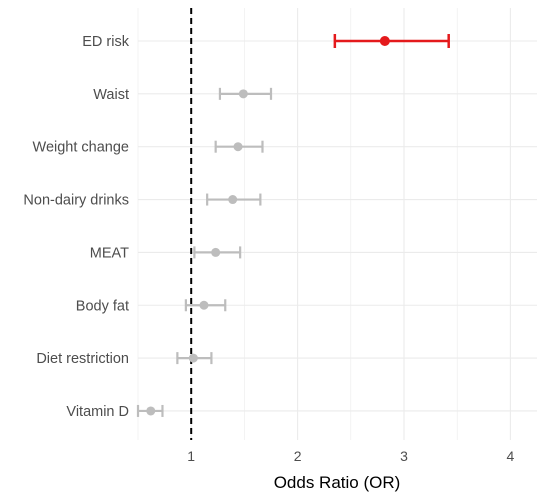 This screenshot has height=498, width=550. What do you see at coordinates (81, 148) in the screenshot?
I see `category-label: Weight change` at bounding box center [81, 148].